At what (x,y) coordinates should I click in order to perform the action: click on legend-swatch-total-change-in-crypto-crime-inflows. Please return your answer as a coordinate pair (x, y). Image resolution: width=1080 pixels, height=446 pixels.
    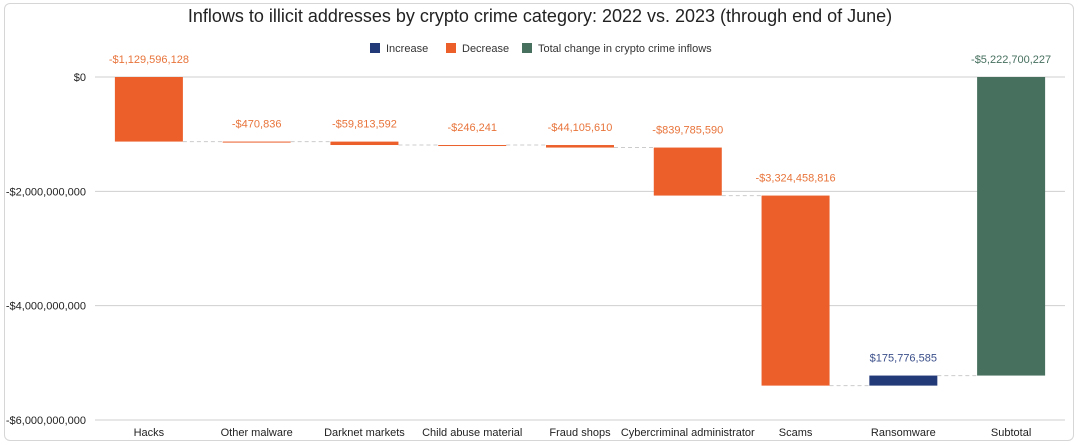
    Looking at the image, I should click on (527, 48).